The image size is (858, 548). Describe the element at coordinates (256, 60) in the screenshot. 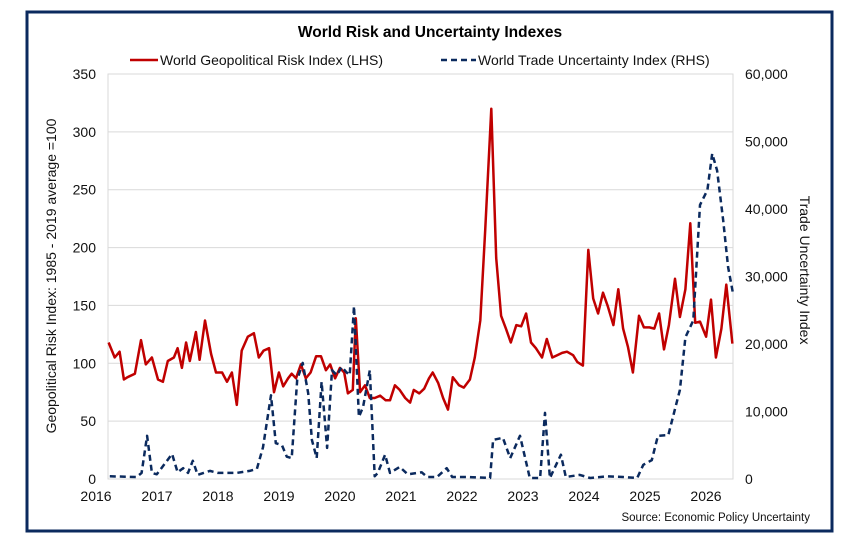

I see `legend-item-gpr: World Geopolitical Risk Index (LHS)` at that location.